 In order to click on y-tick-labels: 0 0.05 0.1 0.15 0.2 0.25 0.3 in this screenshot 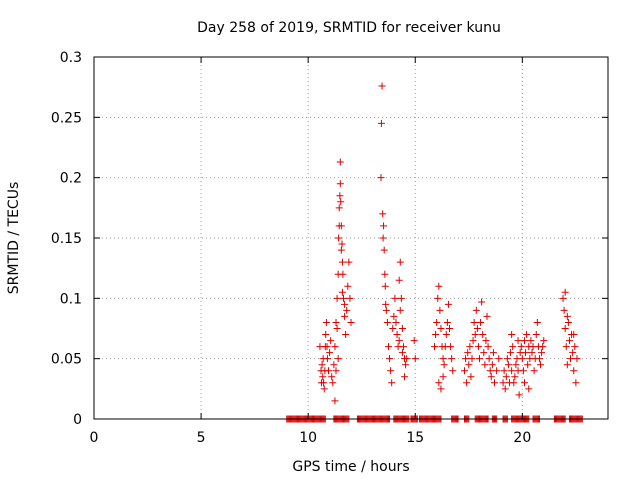, I will do `click(66, 239)`.